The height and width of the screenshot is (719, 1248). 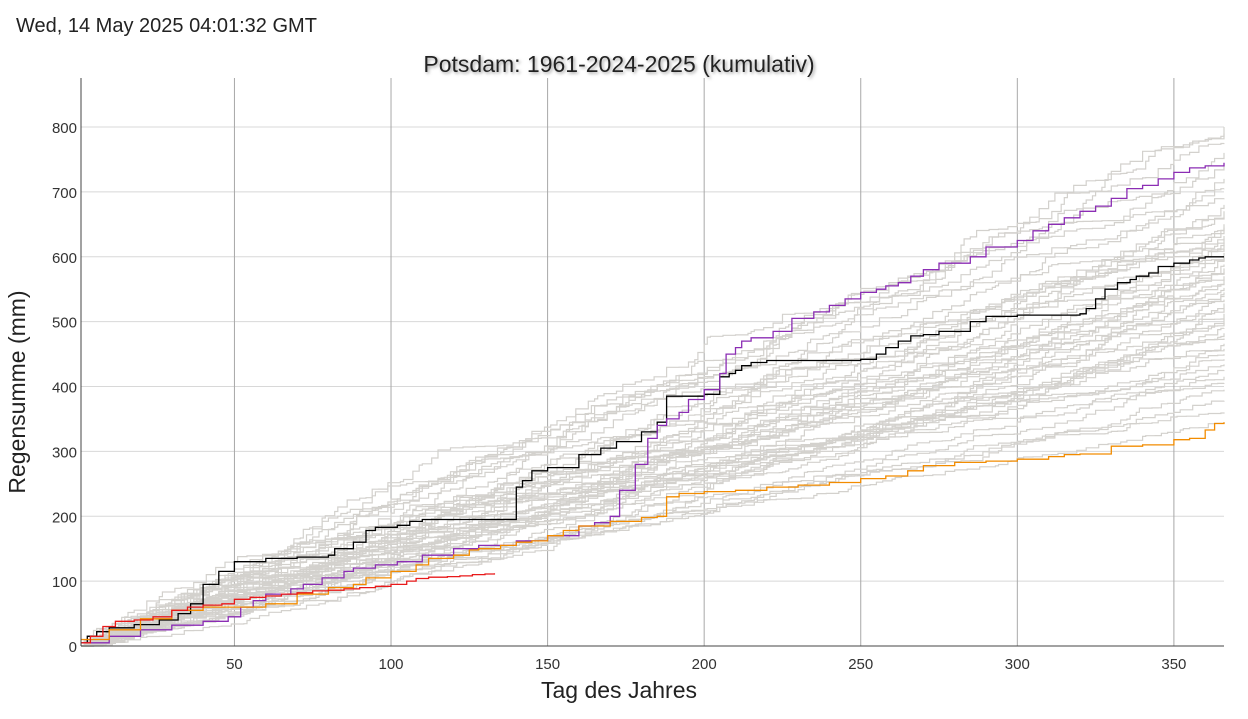 What do you see at coordinates (704, 664) in the screenshot?
I see `x-tick-label: 200` at bounding box center [704, 664].